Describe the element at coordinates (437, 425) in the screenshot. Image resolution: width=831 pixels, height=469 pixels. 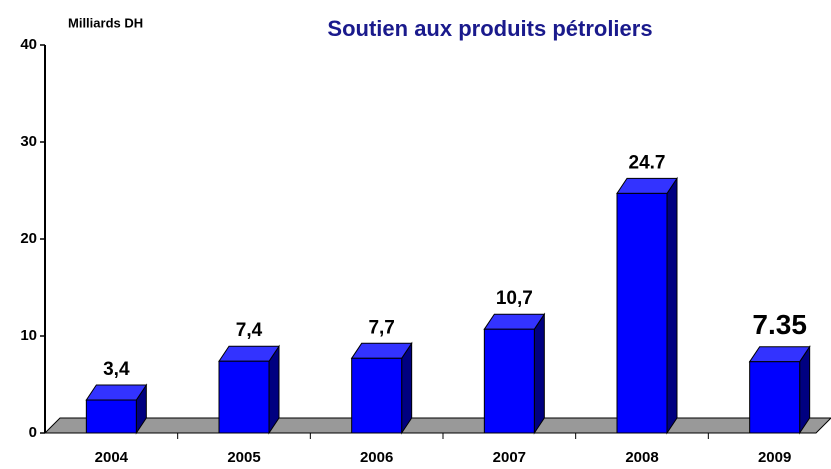
I see `floor` at that location.